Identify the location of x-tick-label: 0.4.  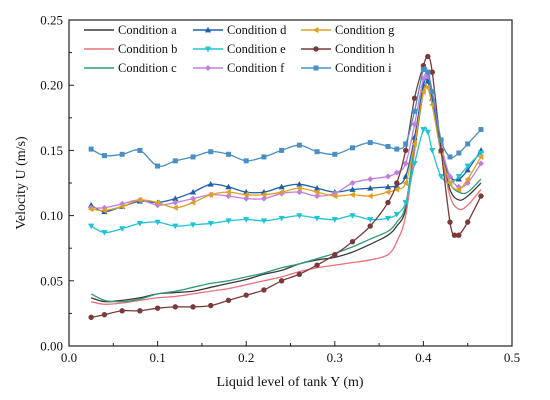
(423, 357).